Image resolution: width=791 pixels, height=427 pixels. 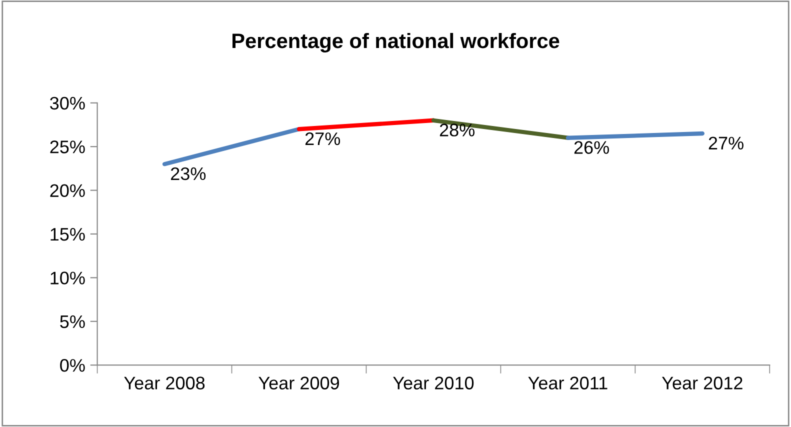 What do you see at coordinates (591, 147) in the screenshot?
I see `data-label: 26%` at bounding box center [591, 147].